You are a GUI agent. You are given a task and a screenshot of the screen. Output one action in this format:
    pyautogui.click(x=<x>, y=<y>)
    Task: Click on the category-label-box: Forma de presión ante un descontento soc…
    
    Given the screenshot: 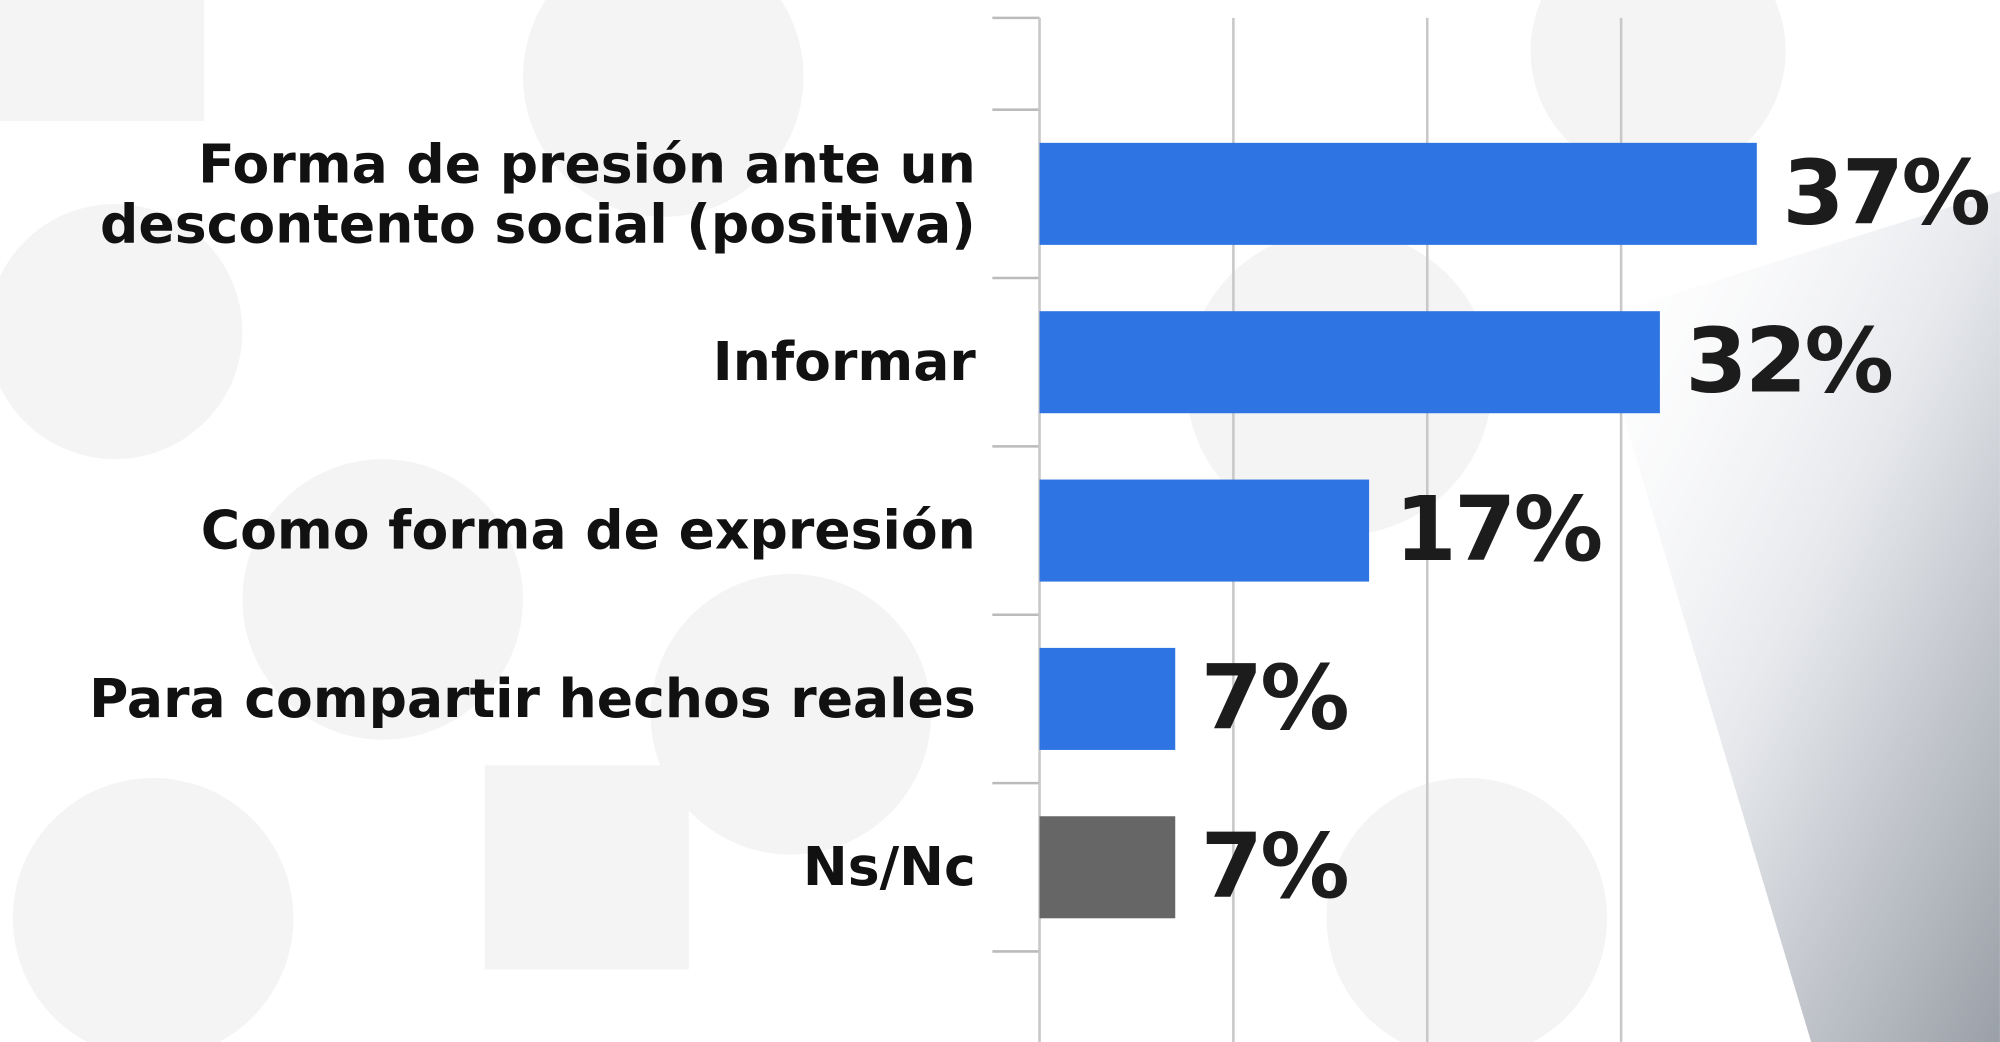 What is the action you would take?
    pyautogui.click(x=538, y=194)
    